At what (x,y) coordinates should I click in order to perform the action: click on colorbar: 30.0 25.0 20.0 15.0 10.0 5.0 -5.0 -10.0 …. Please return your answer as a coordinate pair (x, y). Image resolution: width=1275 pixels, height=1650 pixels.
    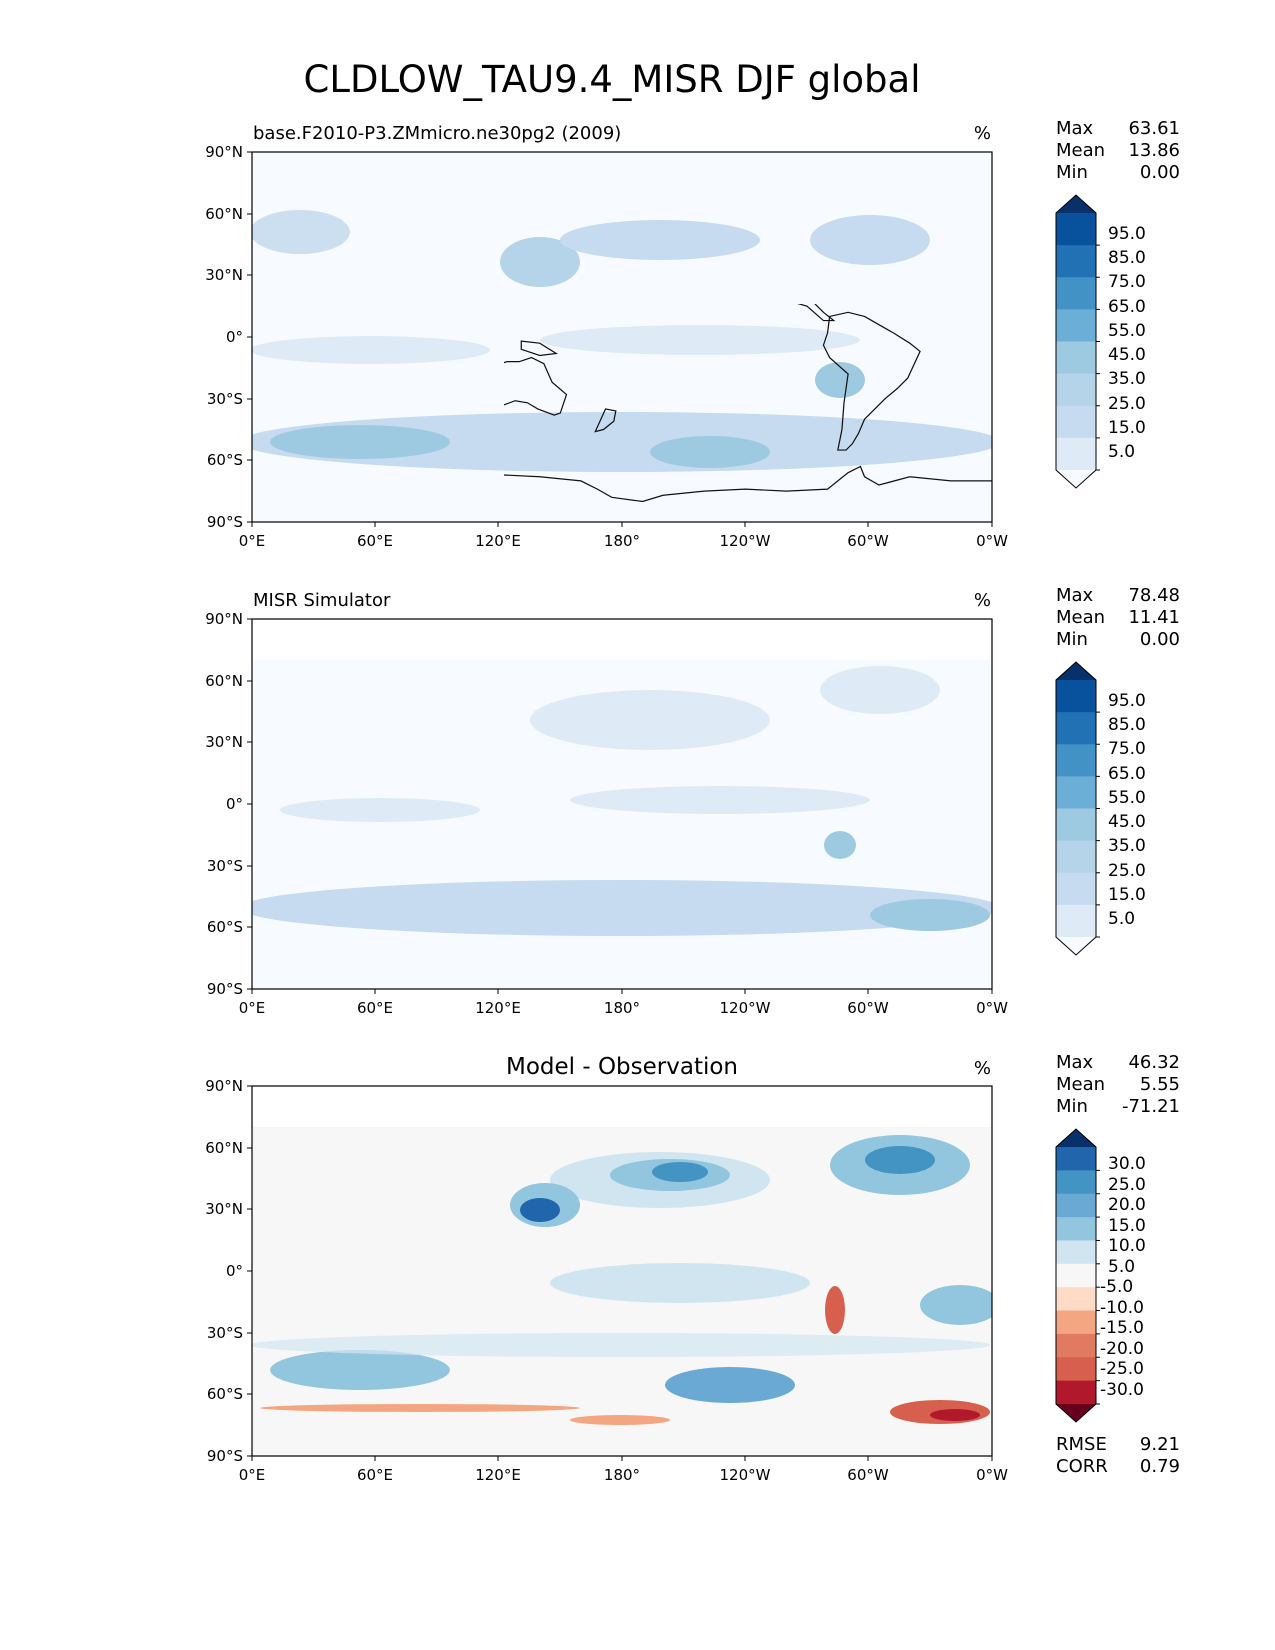
    Looking at the image, I should click on (1100, 1275).